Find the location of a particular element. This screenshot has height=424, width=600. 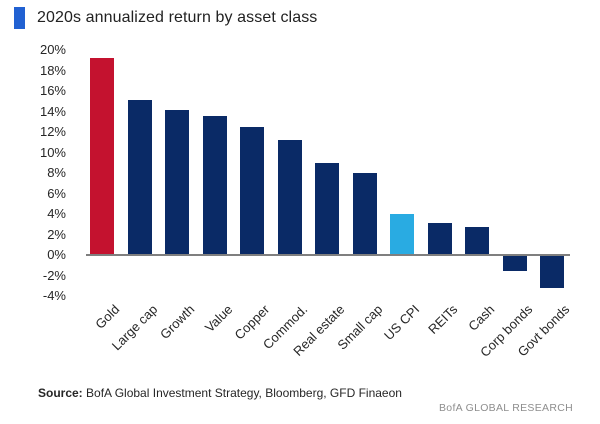

bar-gold is located at coordinates (102, 156).